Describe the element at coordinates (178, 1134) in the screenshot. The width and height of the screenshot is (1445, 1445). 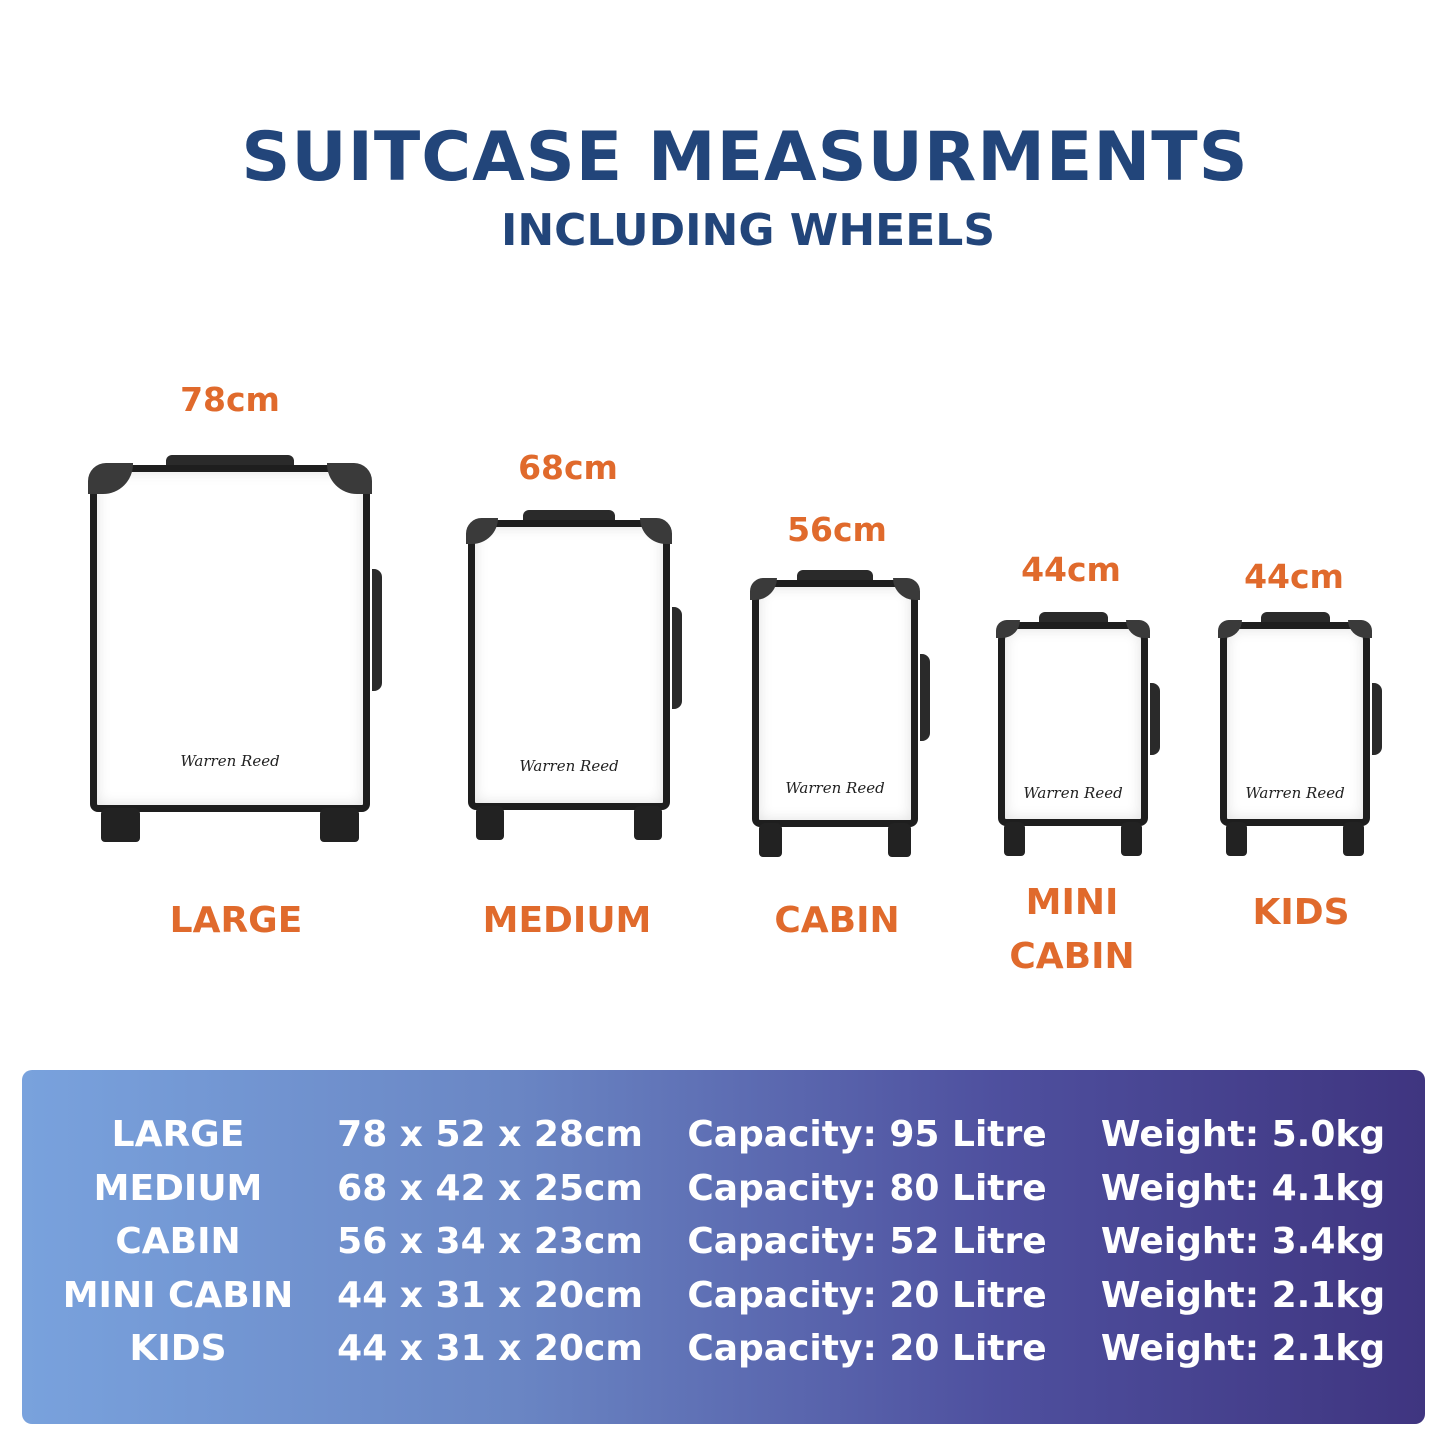
I see `cell-size: LARGE` at that location.